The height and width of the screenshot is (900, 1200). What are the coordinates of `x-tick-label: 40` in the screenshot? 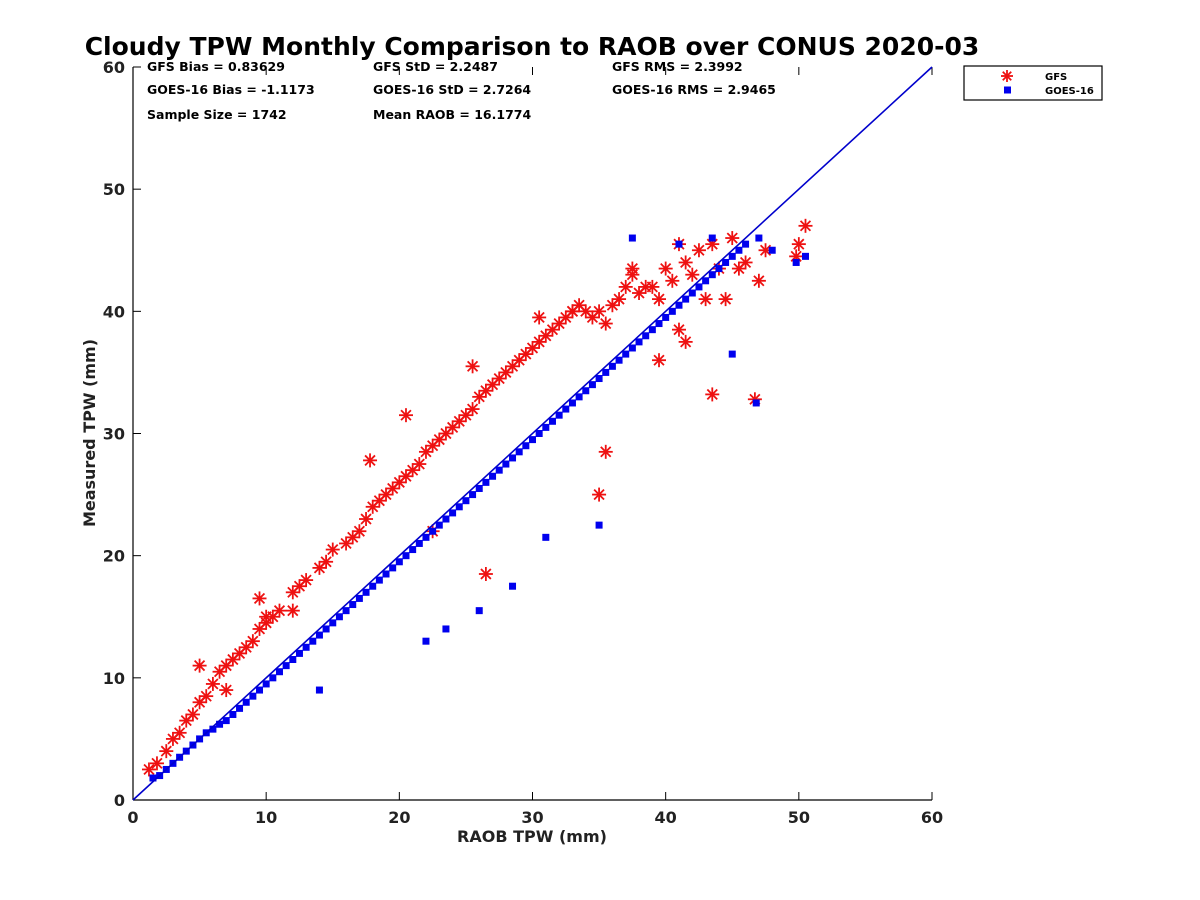 It's located at (666, 817).